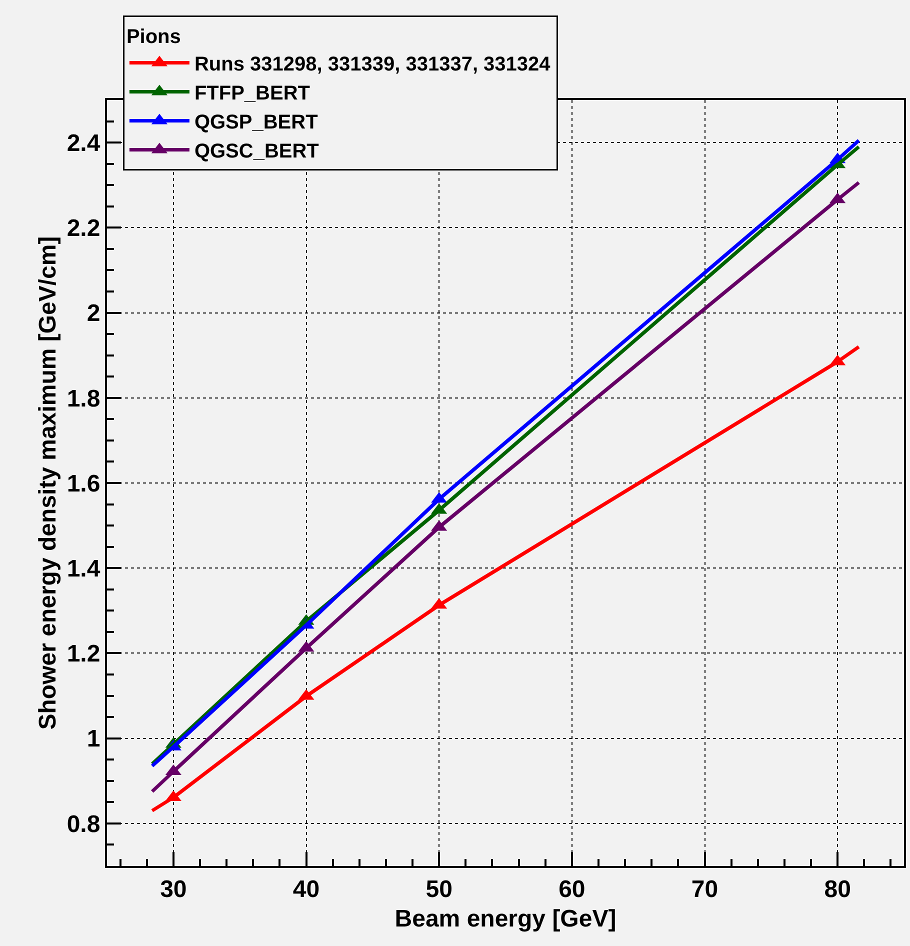  What do you see at coordinates (93, 739) in the screenshot?
I see `y-tick-label: 1` at bounding box center [93, 739].